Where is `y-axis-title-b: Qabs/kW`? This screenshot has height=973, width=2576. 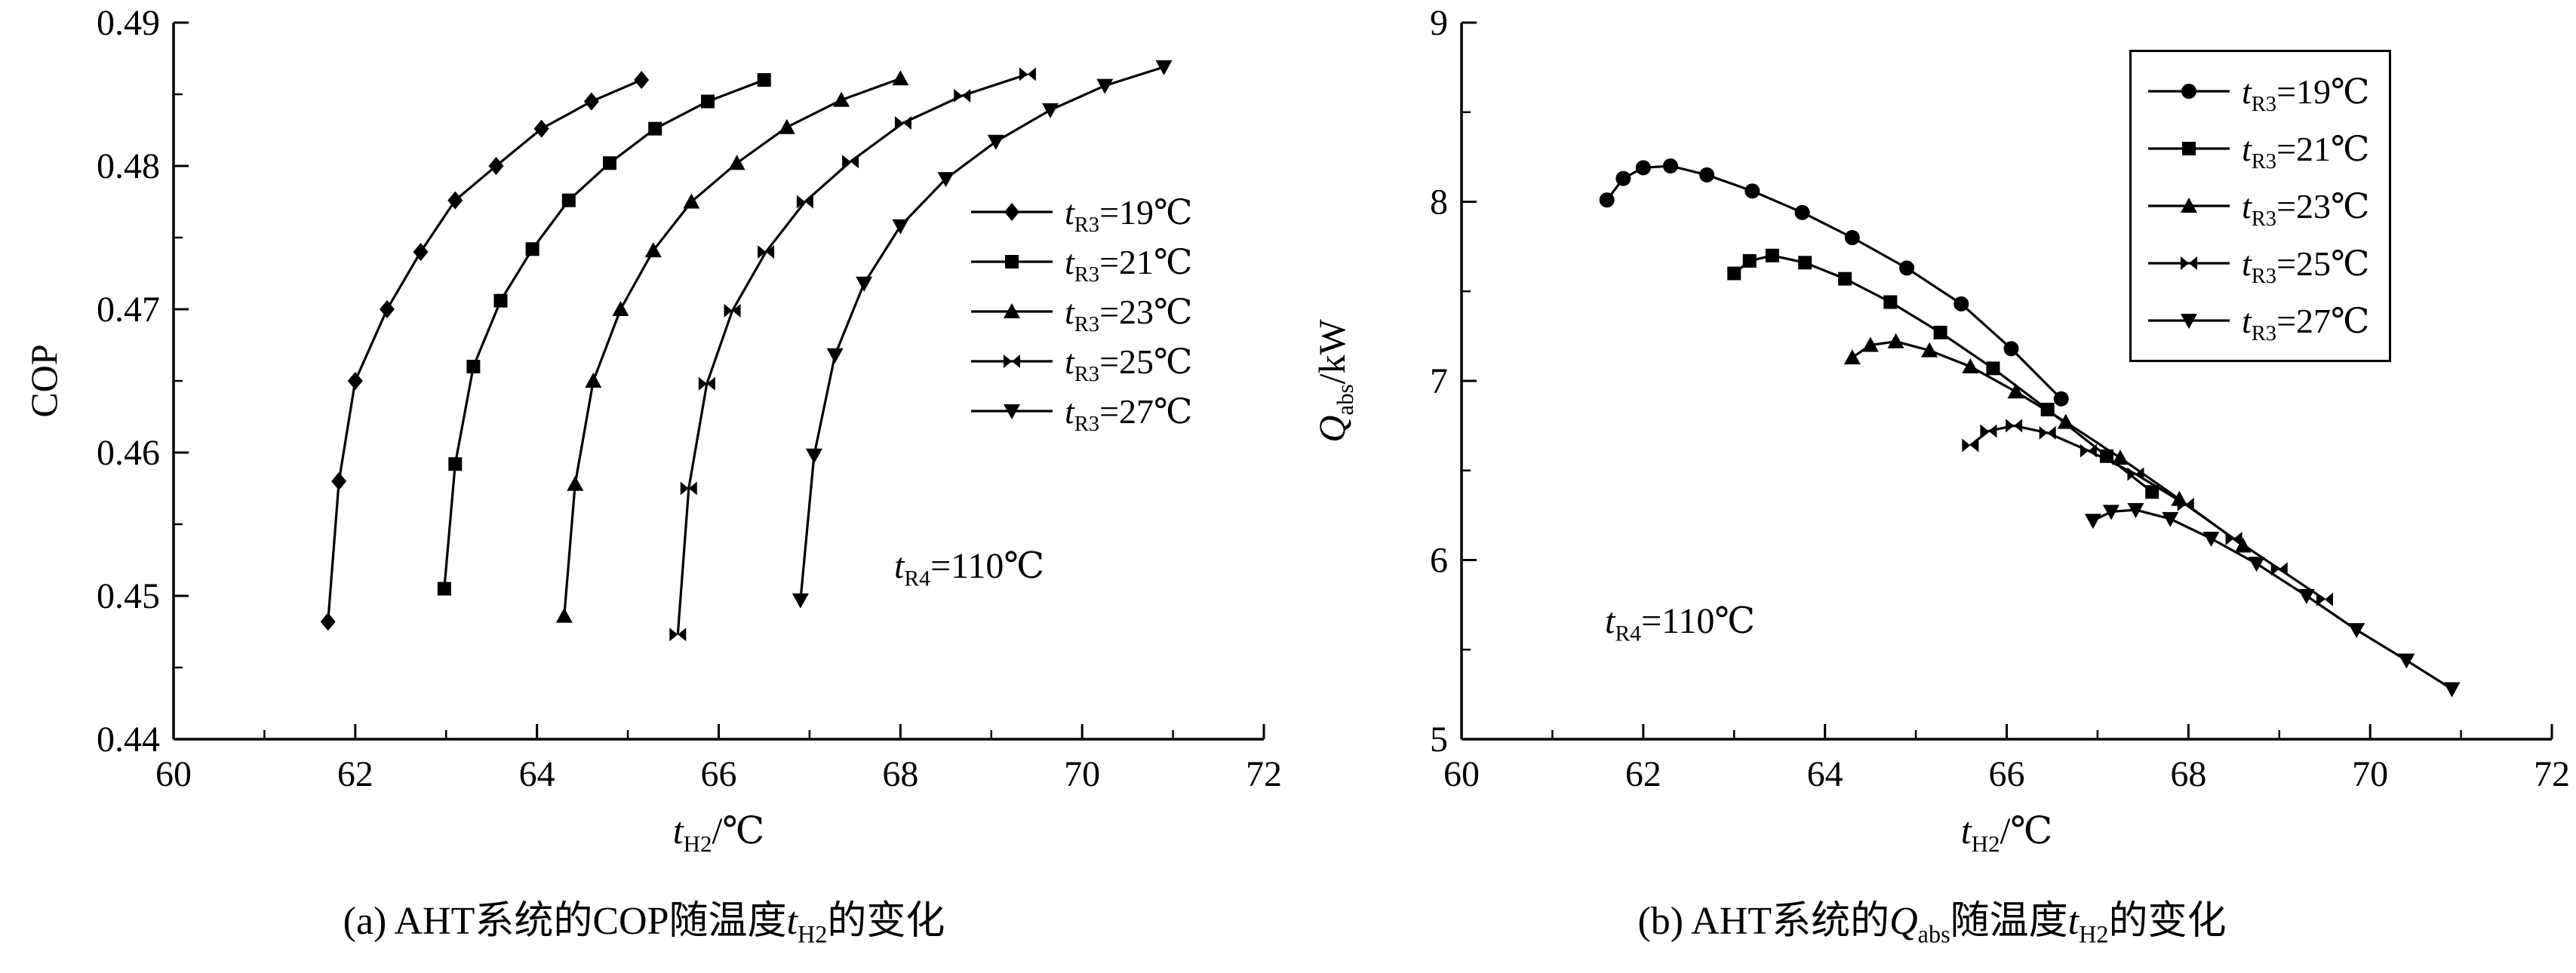 y-axis-title-b: Qabs/kW is located at coordinates (1334, 381).